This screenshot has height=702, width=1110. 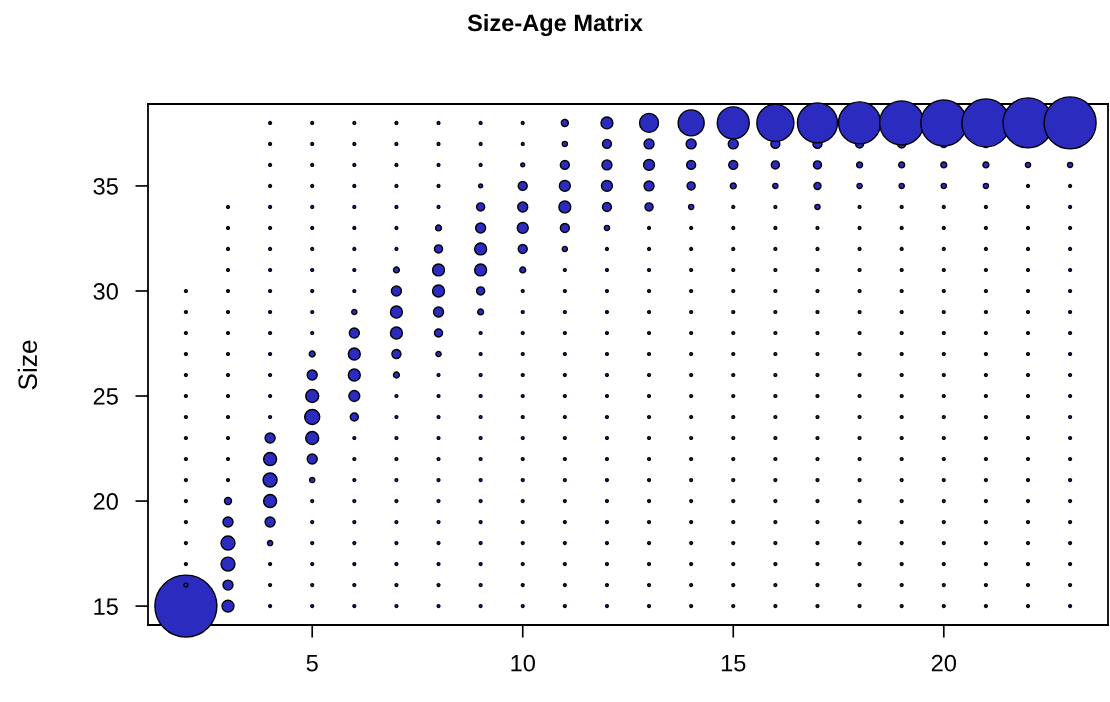 I want to click on y-tick-label: 35, so click(x=105, y=186).